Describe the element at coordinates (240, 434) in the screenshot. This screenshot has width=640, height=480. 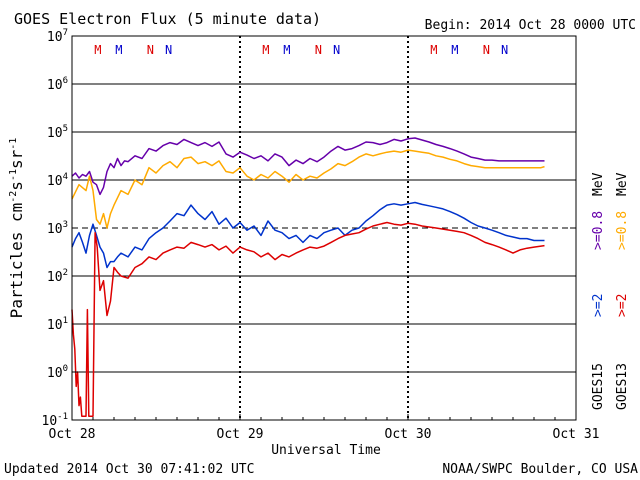
I see `x-tick-label: Oct 29` at that location.